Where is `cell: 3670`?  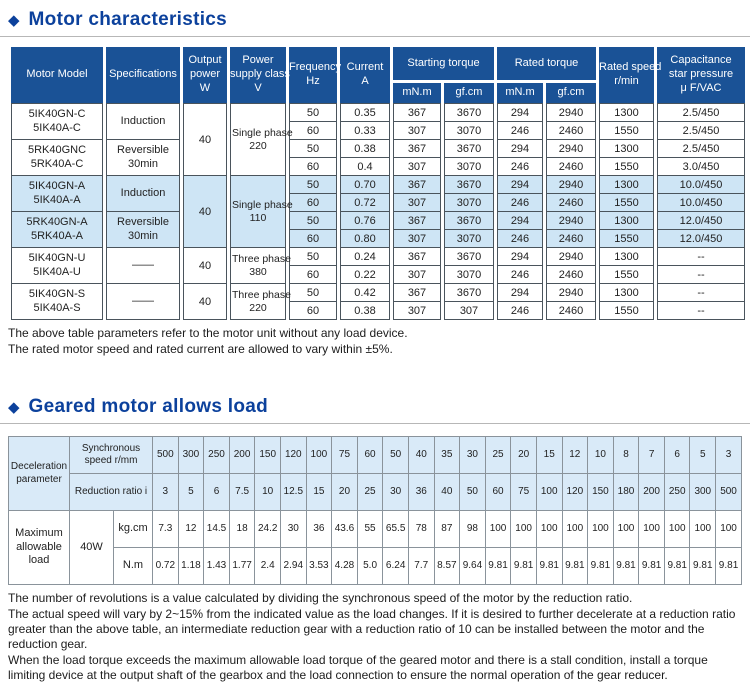 cell: 3670 is located at coordinates (469, 257).